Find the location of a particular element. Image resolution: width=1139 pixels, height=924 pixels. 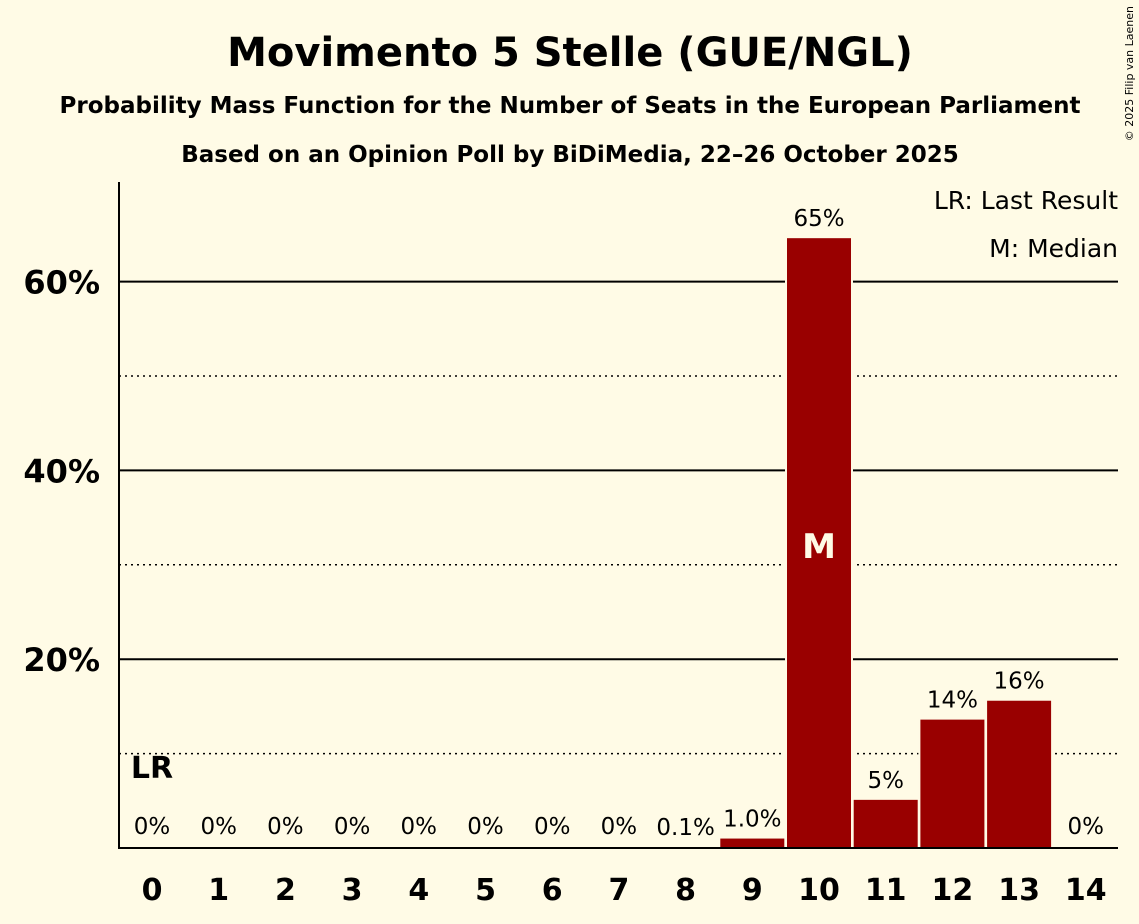

x-tick-label: 11 is located at coordinates (886, 890).